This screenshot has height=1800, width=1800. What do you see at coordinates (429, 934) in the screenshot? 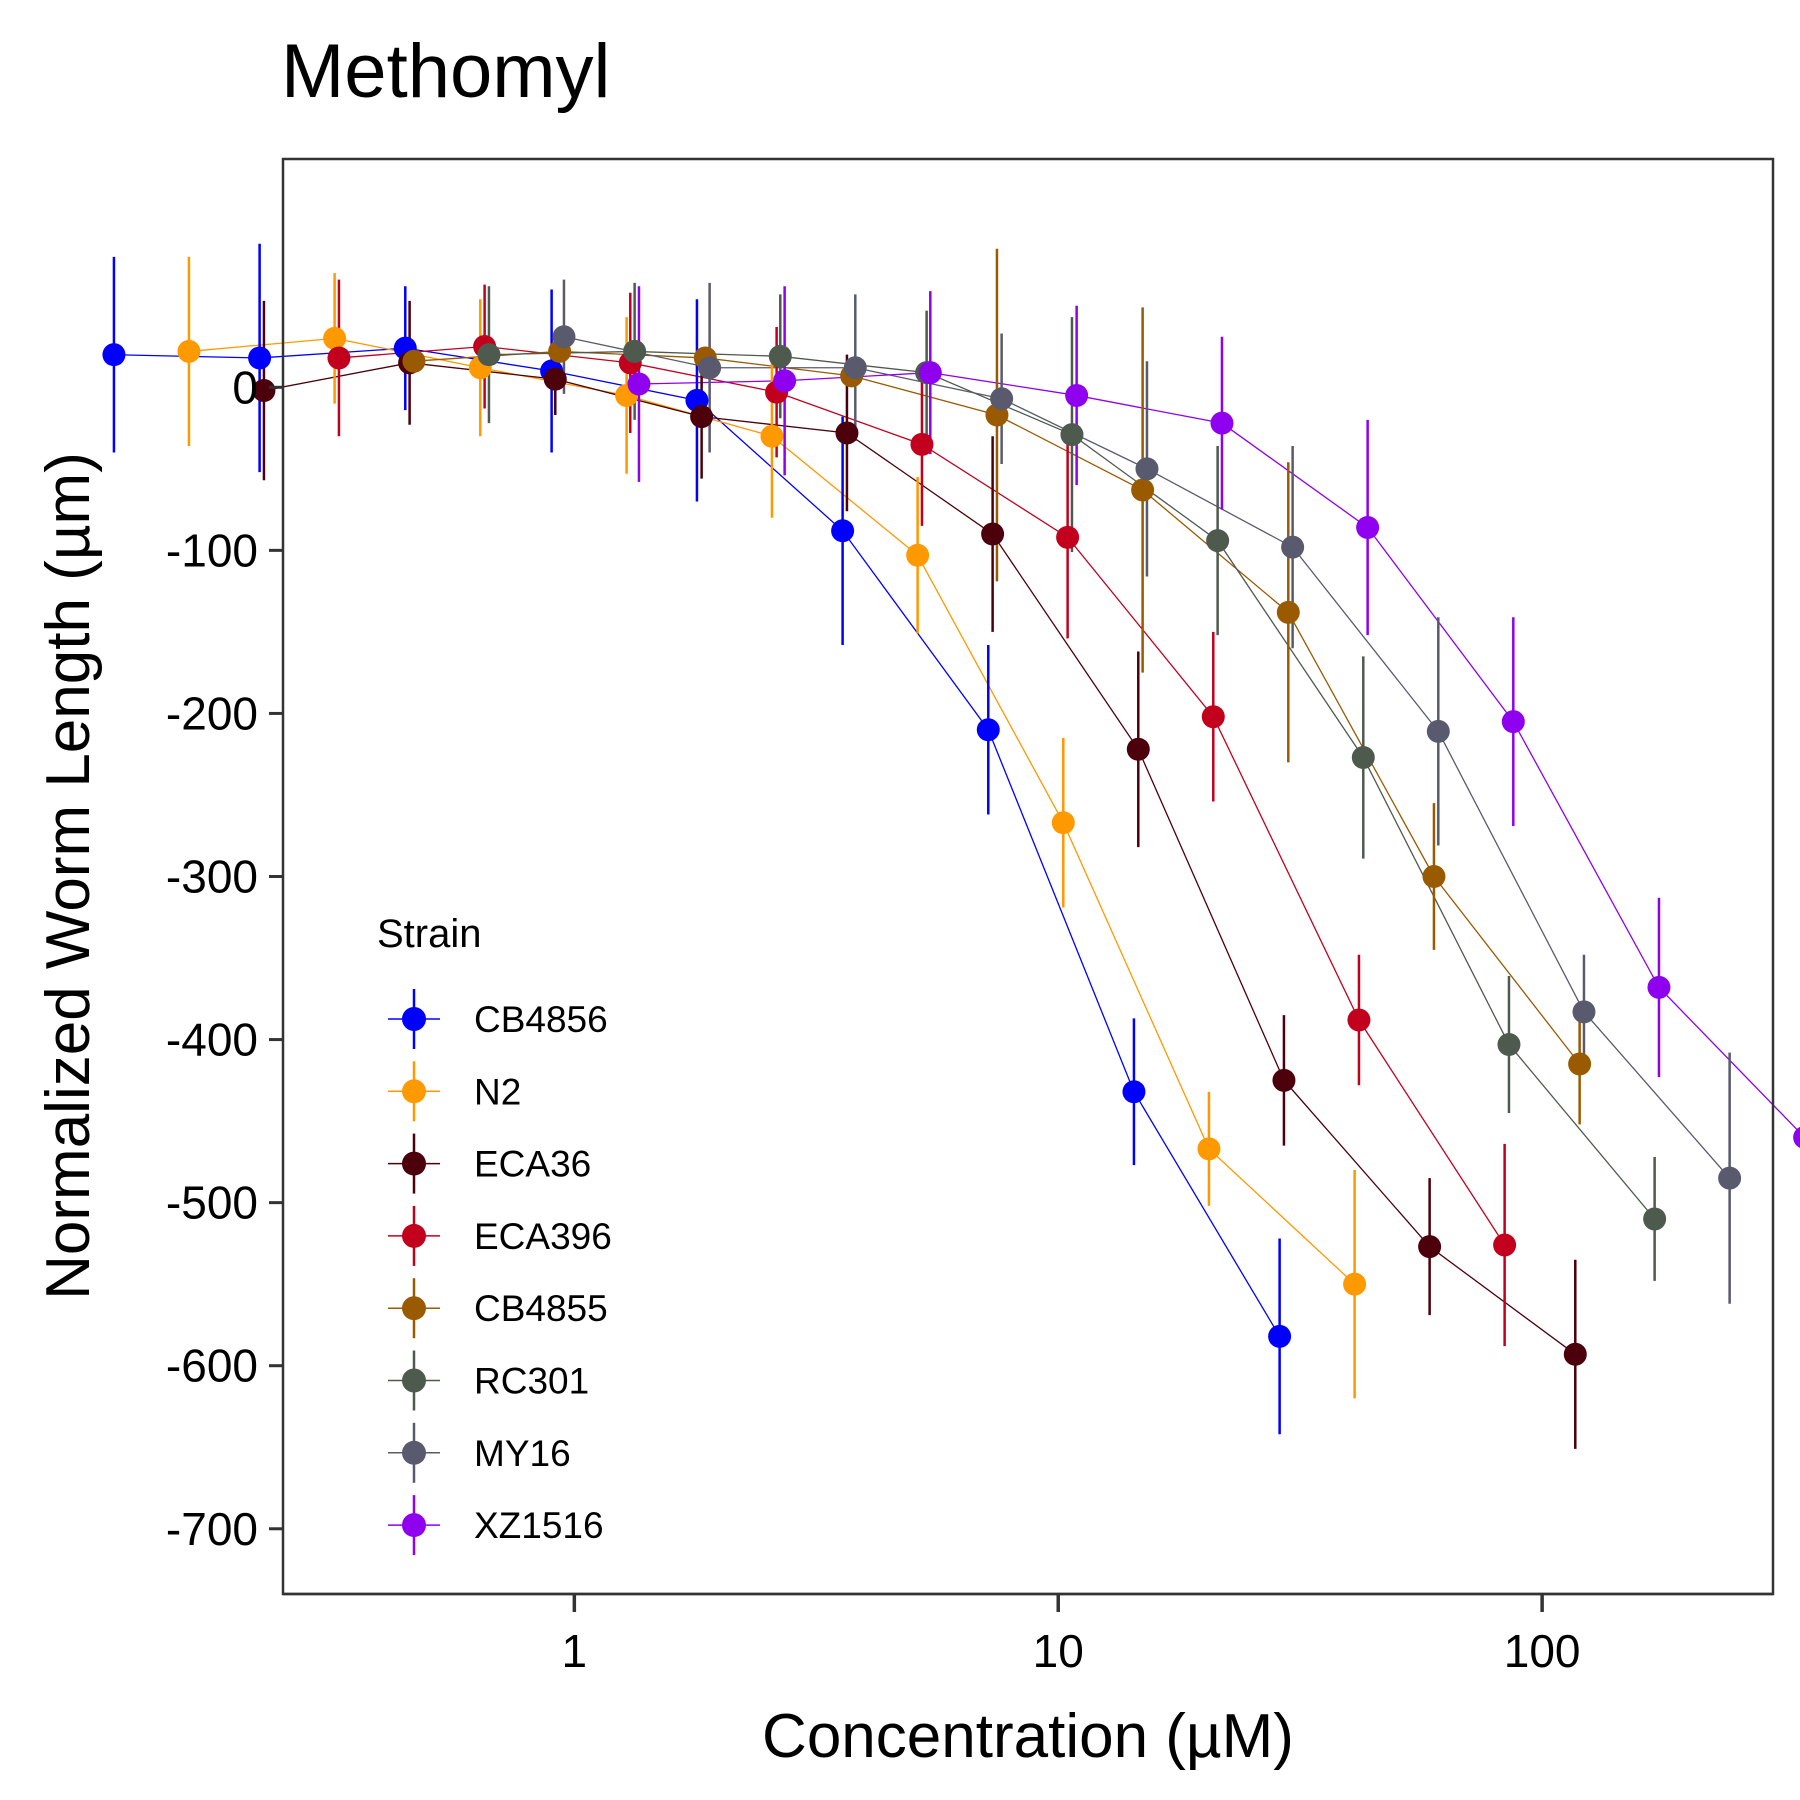
I see `legend-title: Strain` at bounding box center [429, 934].